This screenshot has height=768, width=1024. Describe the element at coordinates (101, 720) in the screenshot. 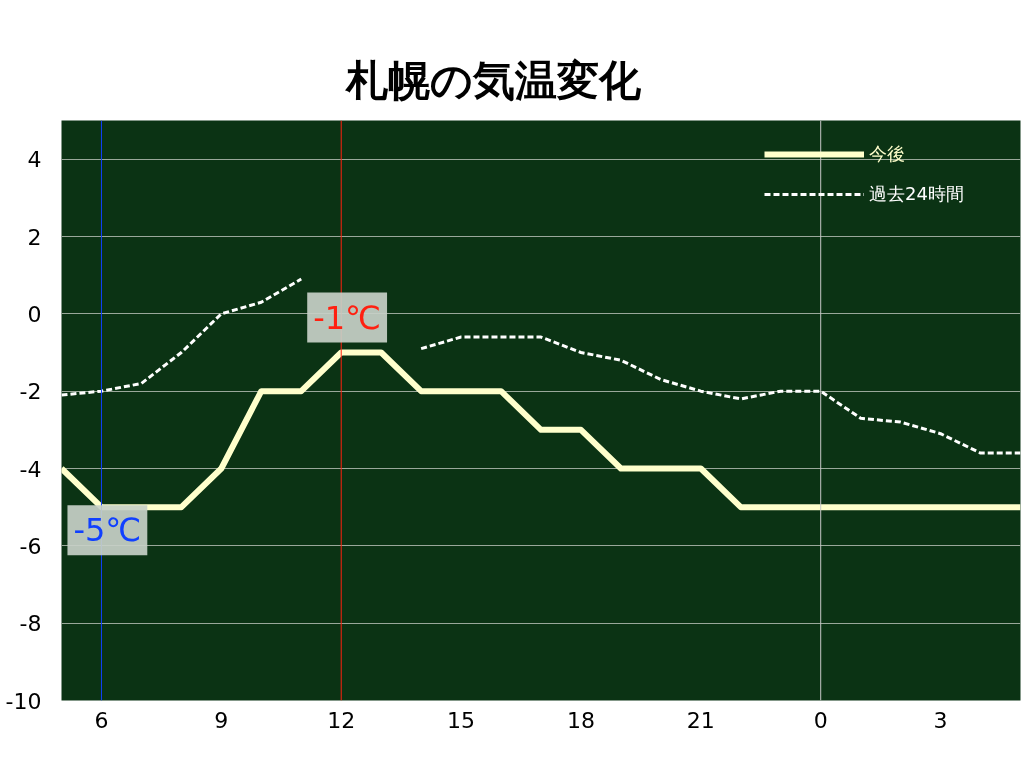

I see `x-tick-label: 6` at that location.